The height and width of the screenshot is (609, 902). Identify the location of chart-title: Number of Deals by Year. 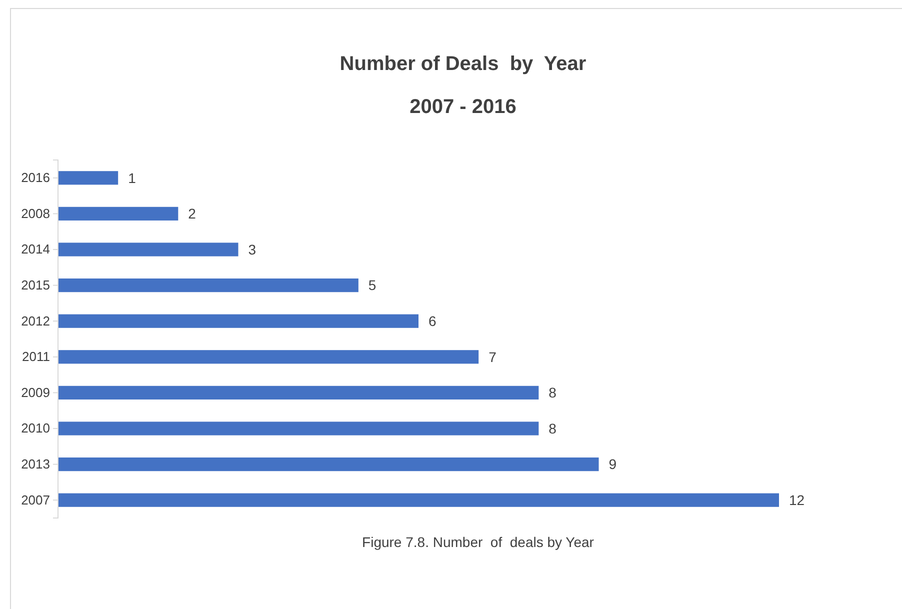
(463, 64).